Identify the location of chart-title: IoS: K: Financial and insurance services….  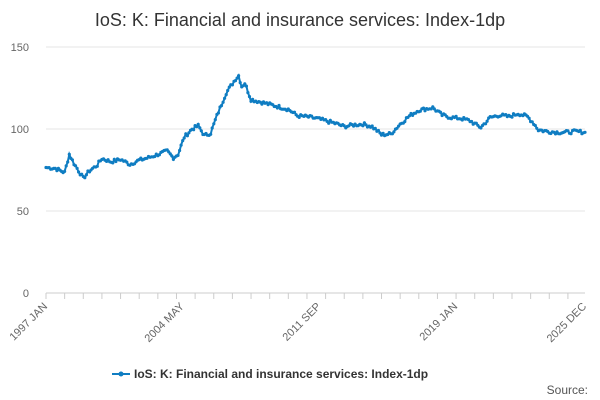
(300, 20).